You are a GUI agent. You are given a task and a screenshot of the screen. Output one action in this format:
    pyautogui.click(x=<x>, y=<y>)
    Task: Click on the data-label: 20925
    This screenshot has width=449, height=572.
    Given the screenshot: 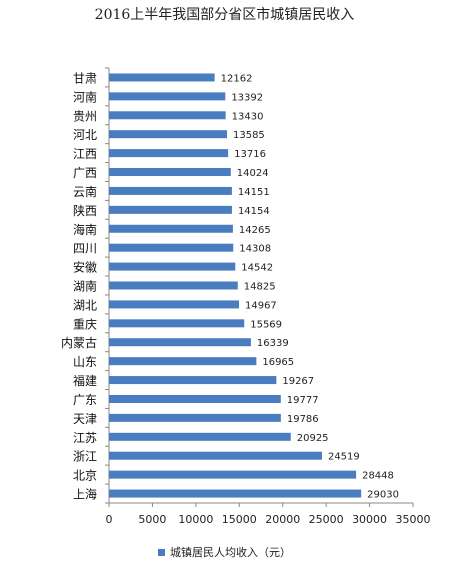 What is the action you would take?
    pyautogui.click(x=313, y=438)
    